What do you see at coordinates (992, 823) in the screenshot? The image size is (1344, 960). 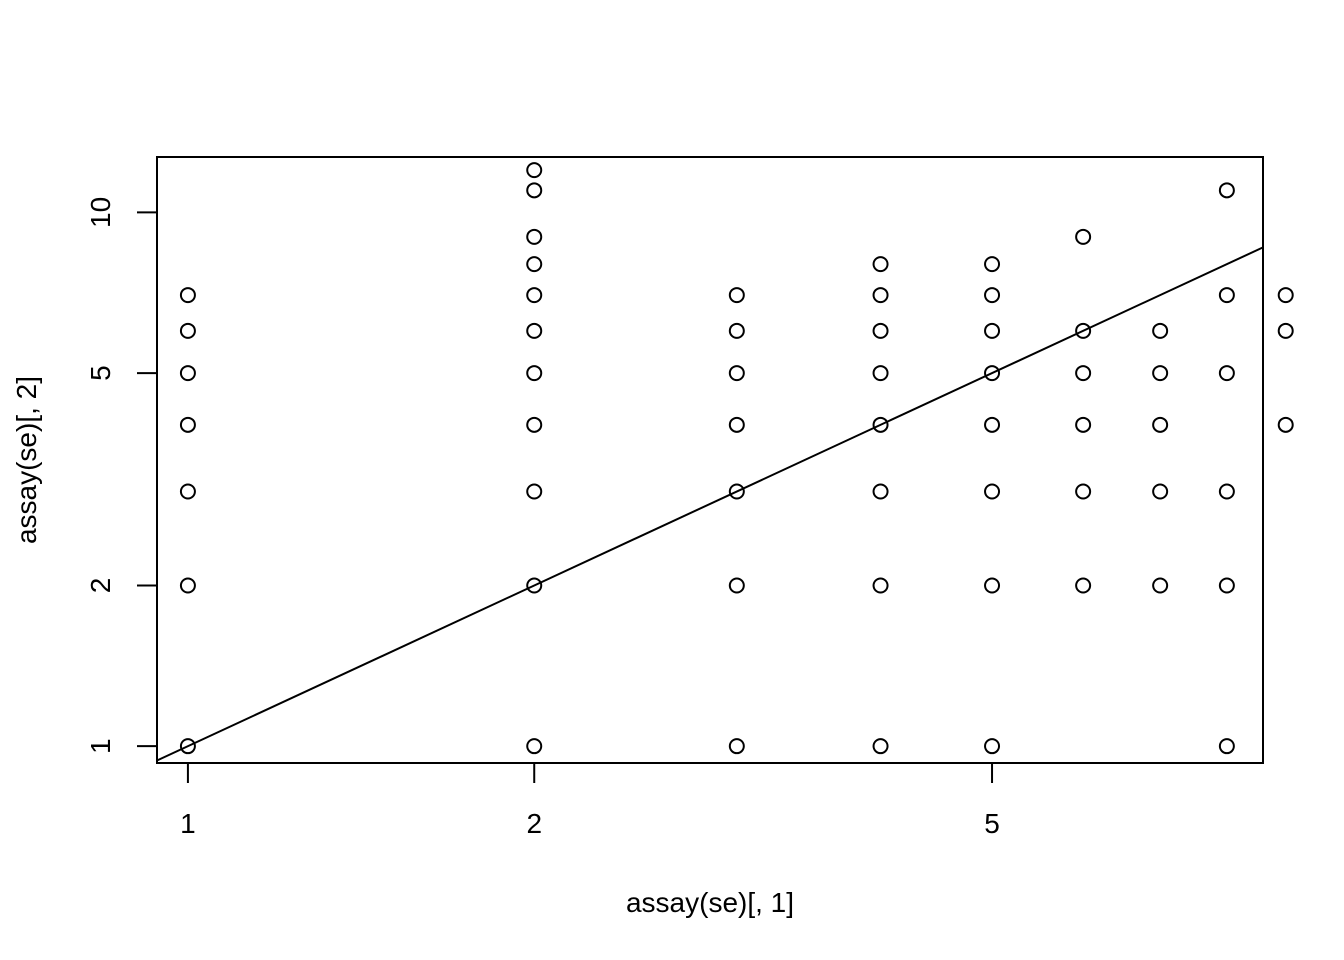 I see `x-tick-label: 5` at bounding box center [992, 823].